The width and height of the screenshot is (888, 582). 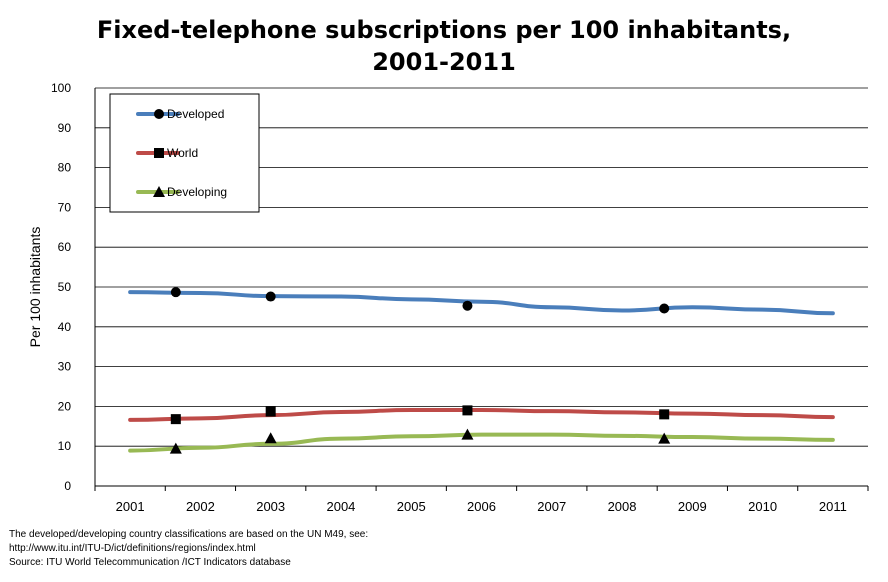 I want to click on legend-box, so click(x=184, y=153).